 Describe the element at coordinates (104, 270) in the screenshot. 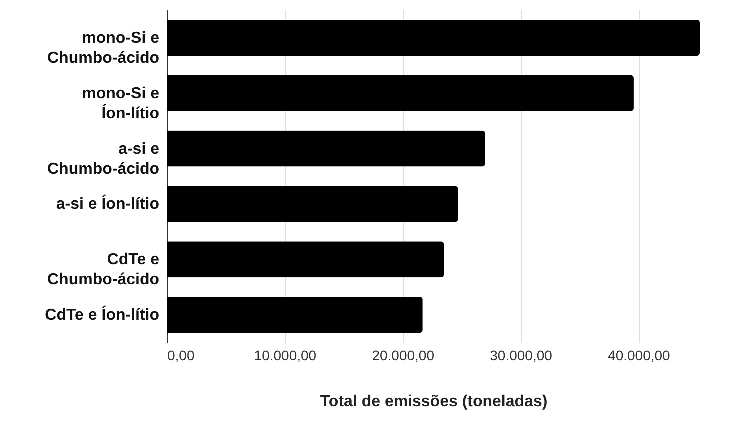

I see `y-tick-label: CdTe e Chumbo-ácido` at that location.